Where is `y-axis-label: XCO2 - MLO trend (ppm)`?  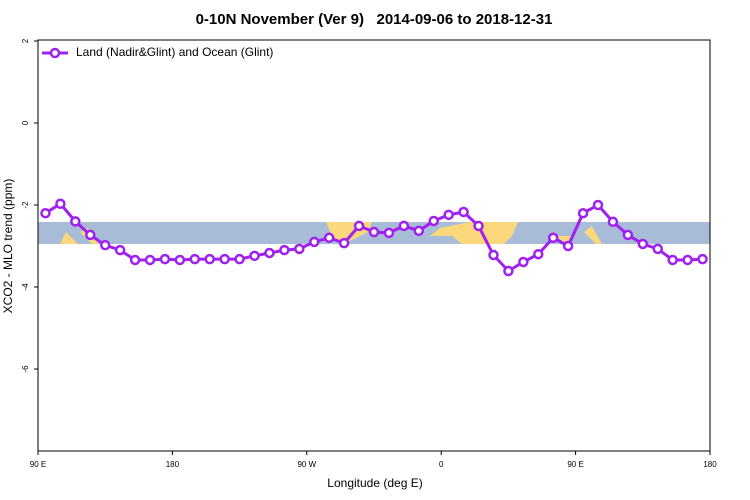 y-axis-label: XCO2 - MLO trend (ppm) is located at coordinates (8, 246).